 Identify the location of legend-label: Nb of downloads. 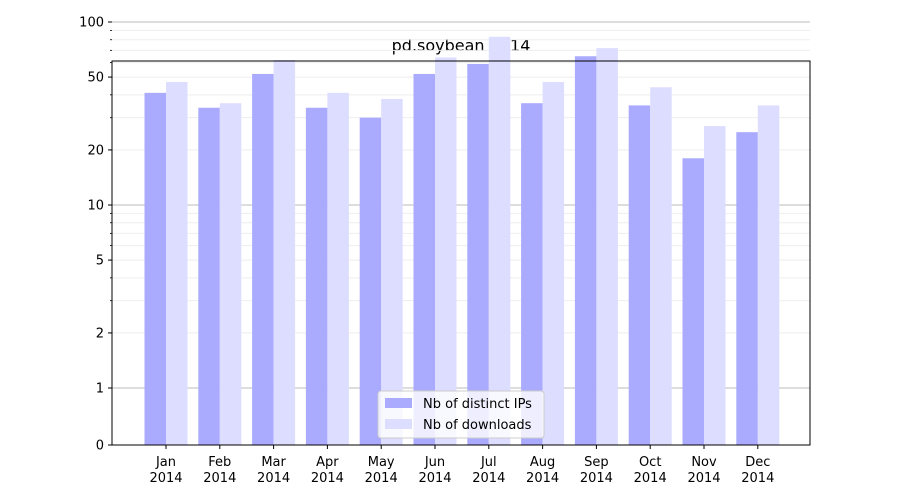
(477, 425).